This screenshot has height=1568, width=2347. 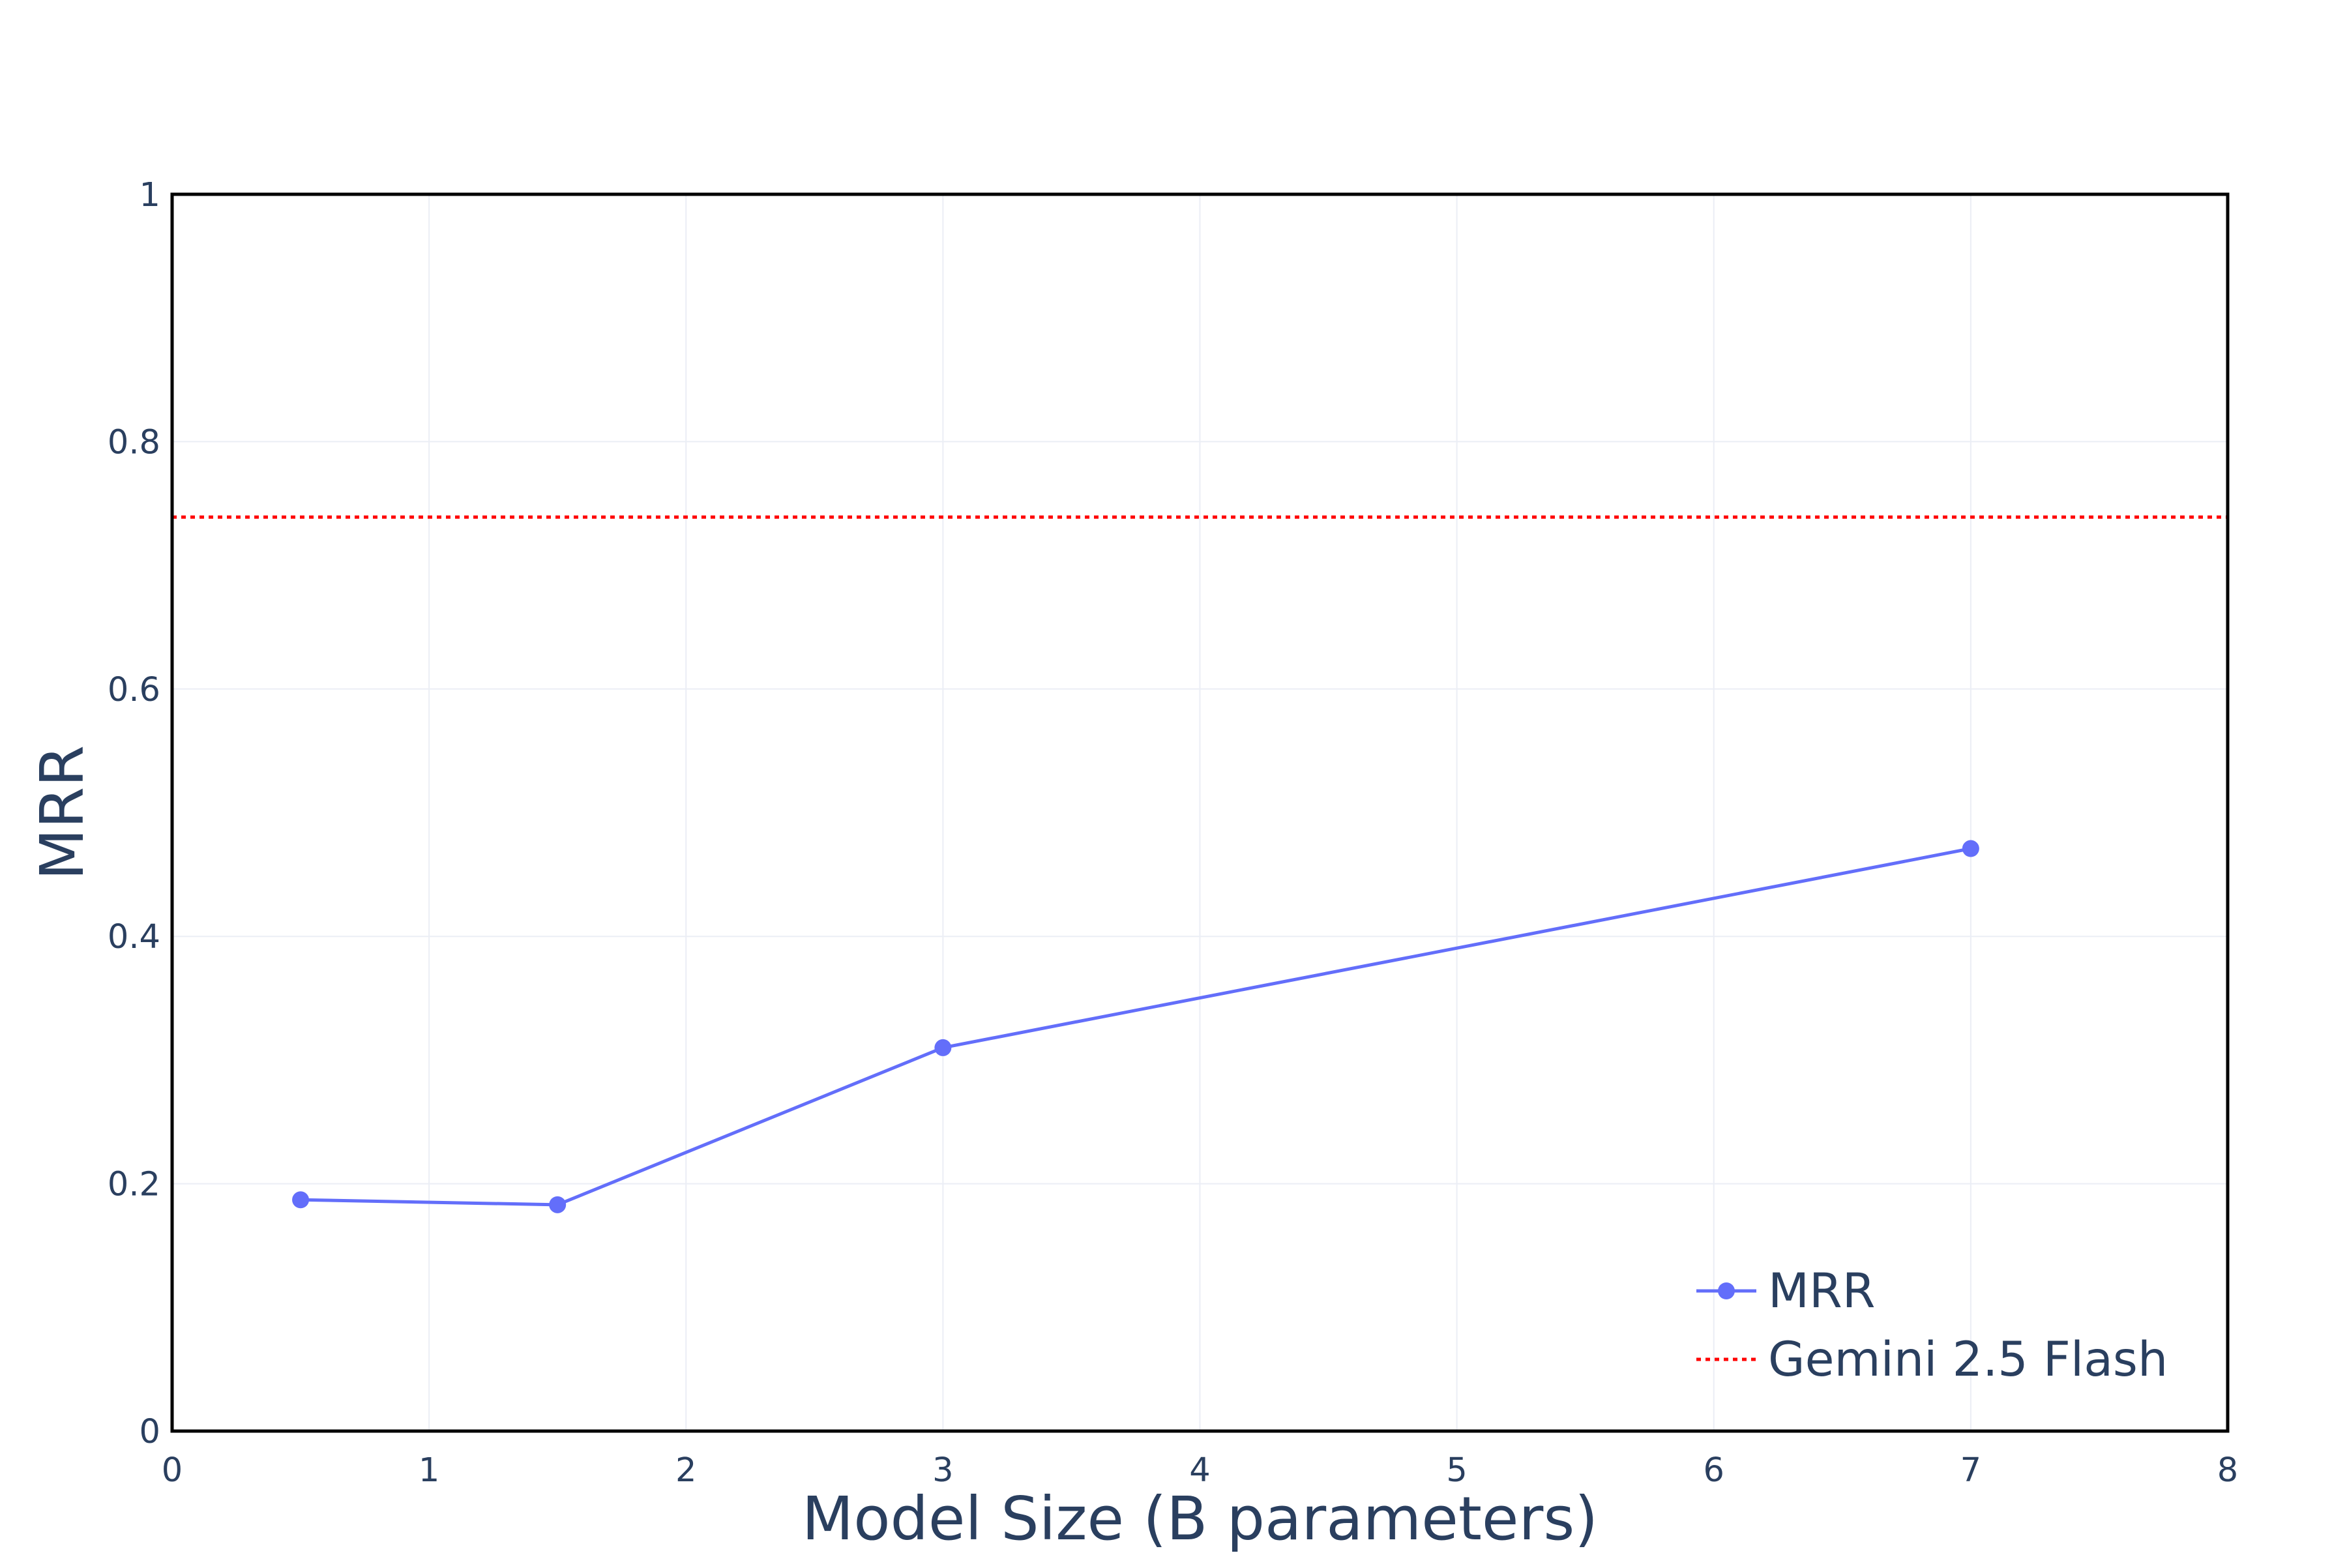 I want to click on y-tick-label: 1, so click(x=150, y=195).